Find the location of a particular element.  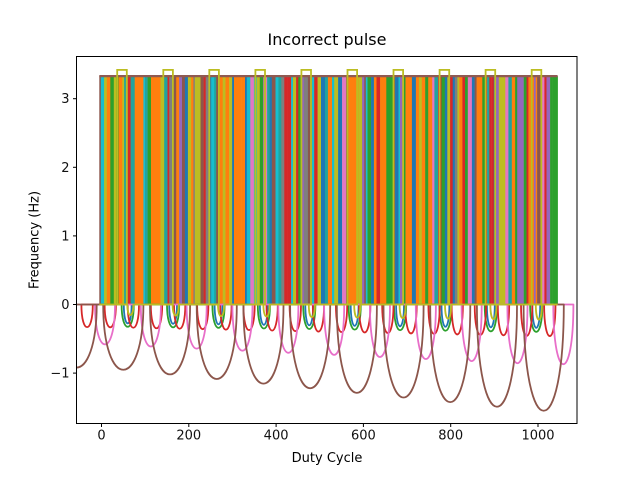

y-axis-label: Frequency (Hz) is located at coordinates (35, 240).